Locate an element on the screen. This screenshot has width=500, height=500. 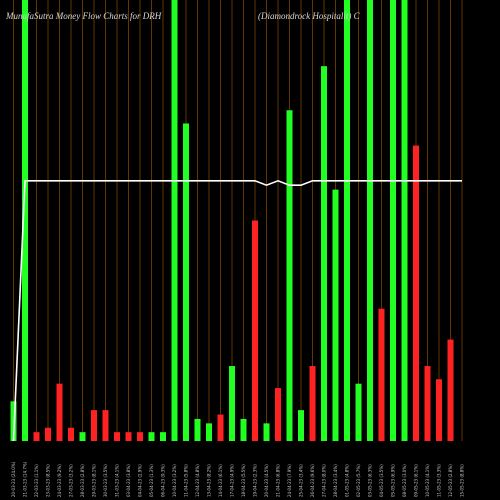
x-tick-label: 19-04-23 (2.3%) is located at coordinates (255, 480).